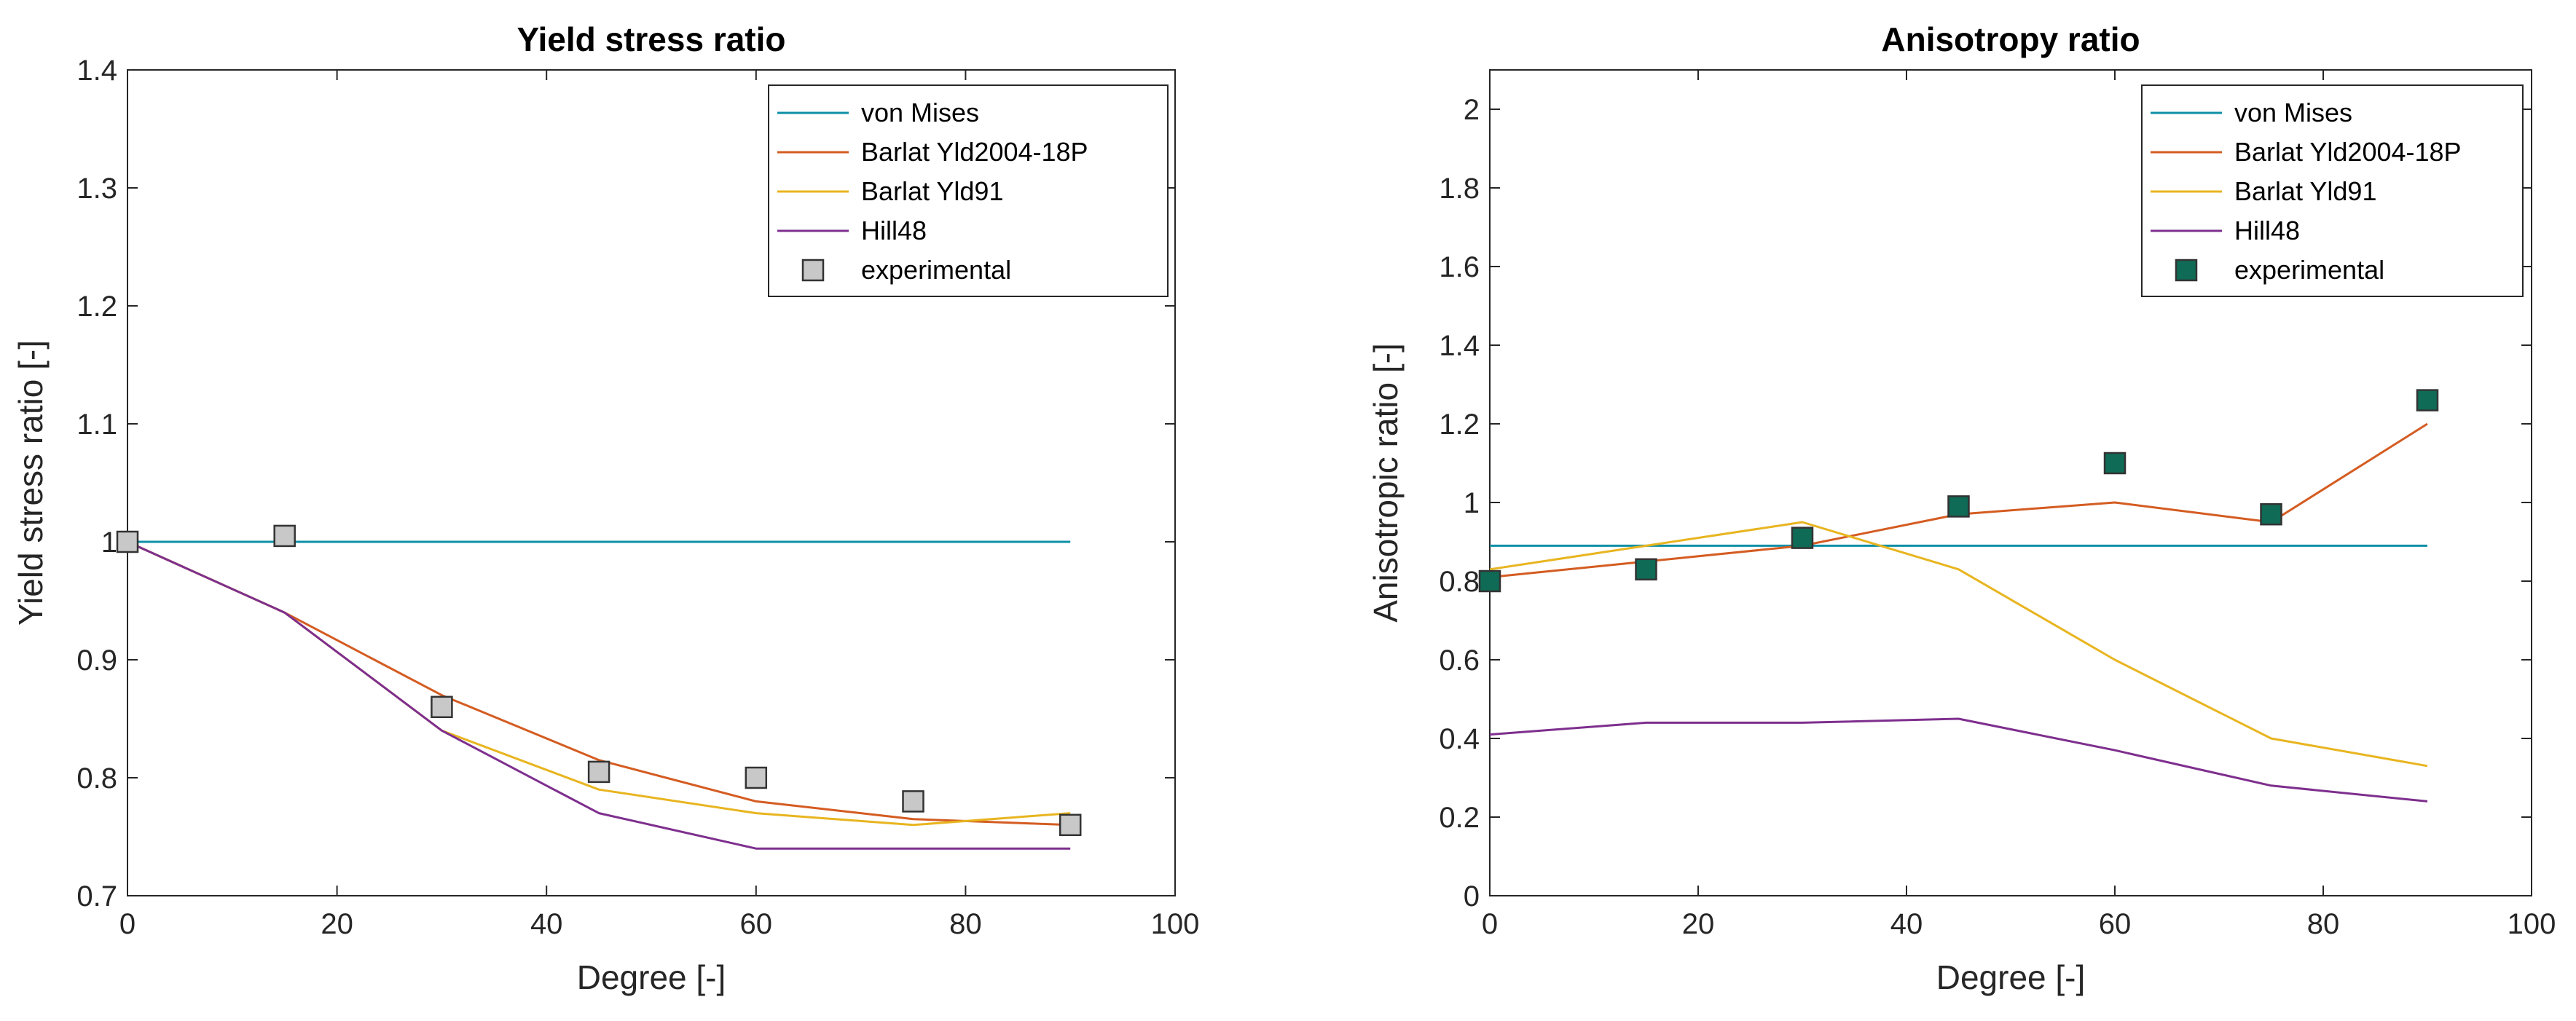 The height and width of the screenshot is (1021, 2576). Describe the element at coordinates (1459, 267) in the screenshot. I see `y-tick-label: 1.6` at that location.